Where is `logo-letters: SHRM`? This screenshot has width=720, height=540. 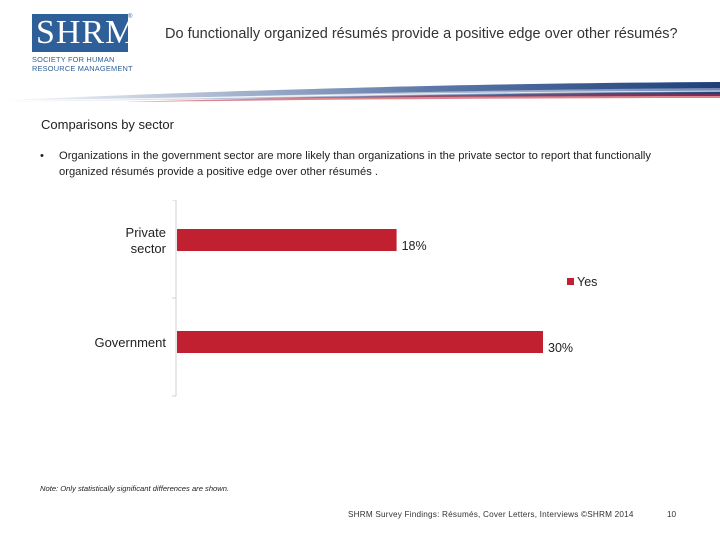
logo-letters: SHRM is located at coordinates (86, 32).